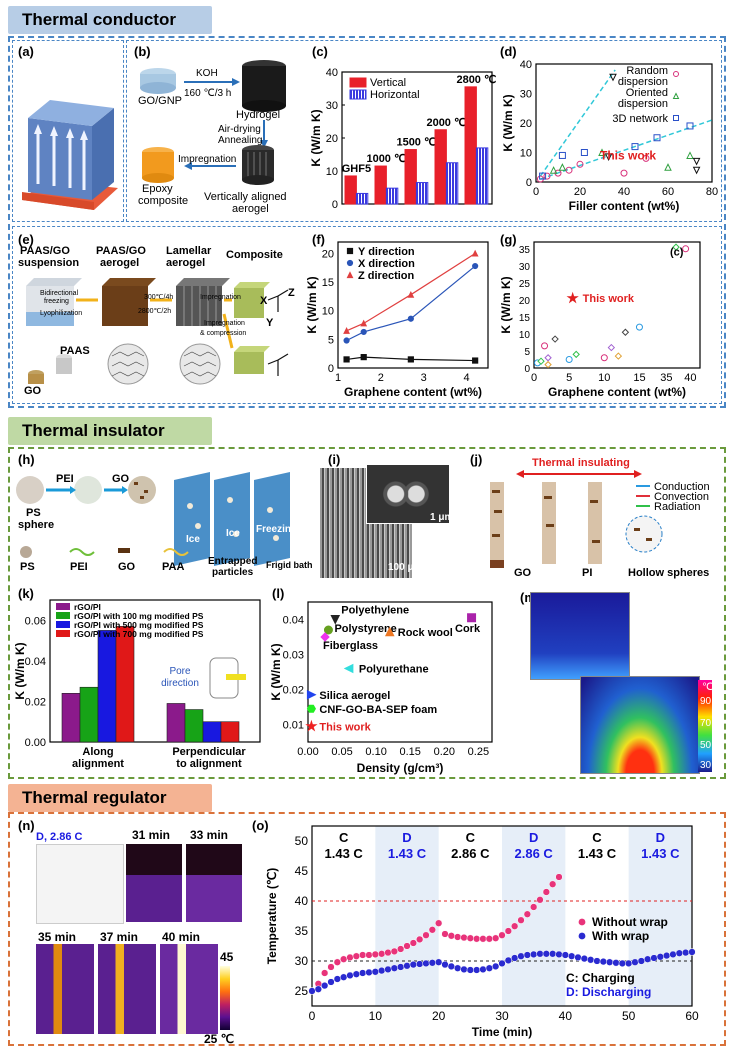 The width and height of the screenshot is (733, 1052). Describe the element at coordinates (569, 378) in the screenshot. I see `x-tick-label: 5` at that location.